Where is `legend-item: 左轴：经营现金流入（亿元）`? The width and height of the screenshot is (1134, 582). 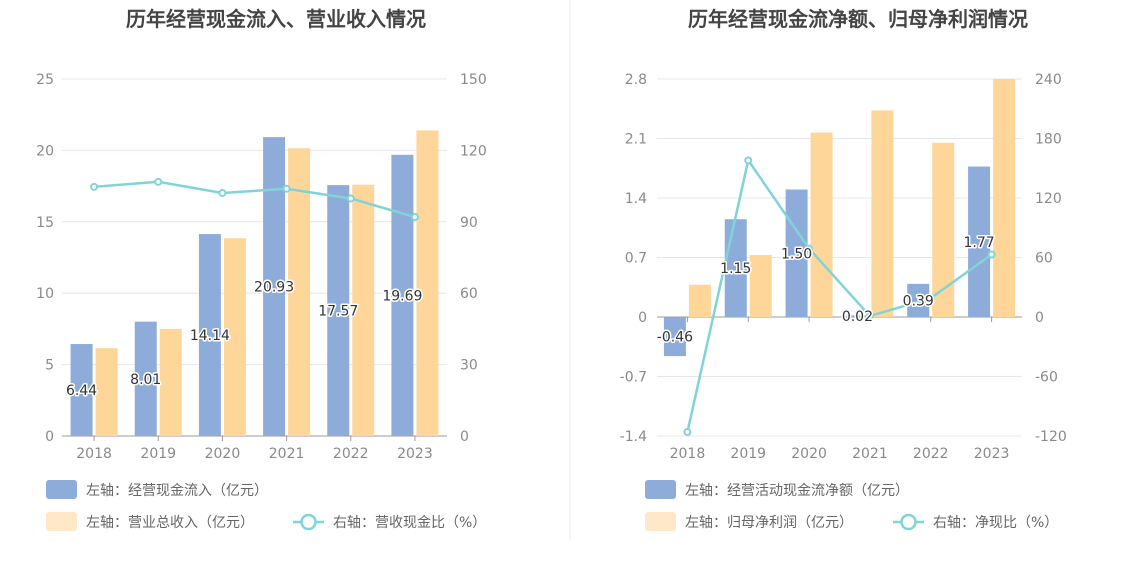
legend-item: 左轴：经营现金流入（亿元） is located at coordinates (157, 489).